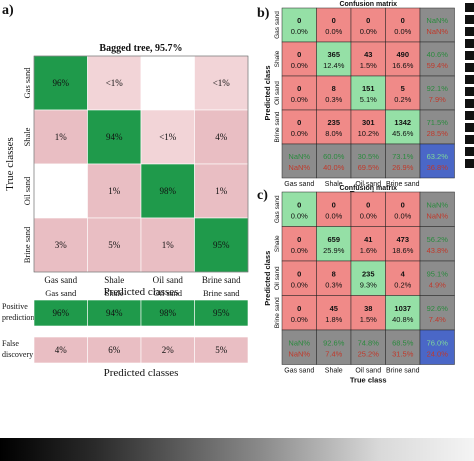 The width and height of the screenshot is (474, 461). Describe the element at coordinates (277, 93) in the screenshot. I see `cm-b-ytick: Oil sand` at that location.